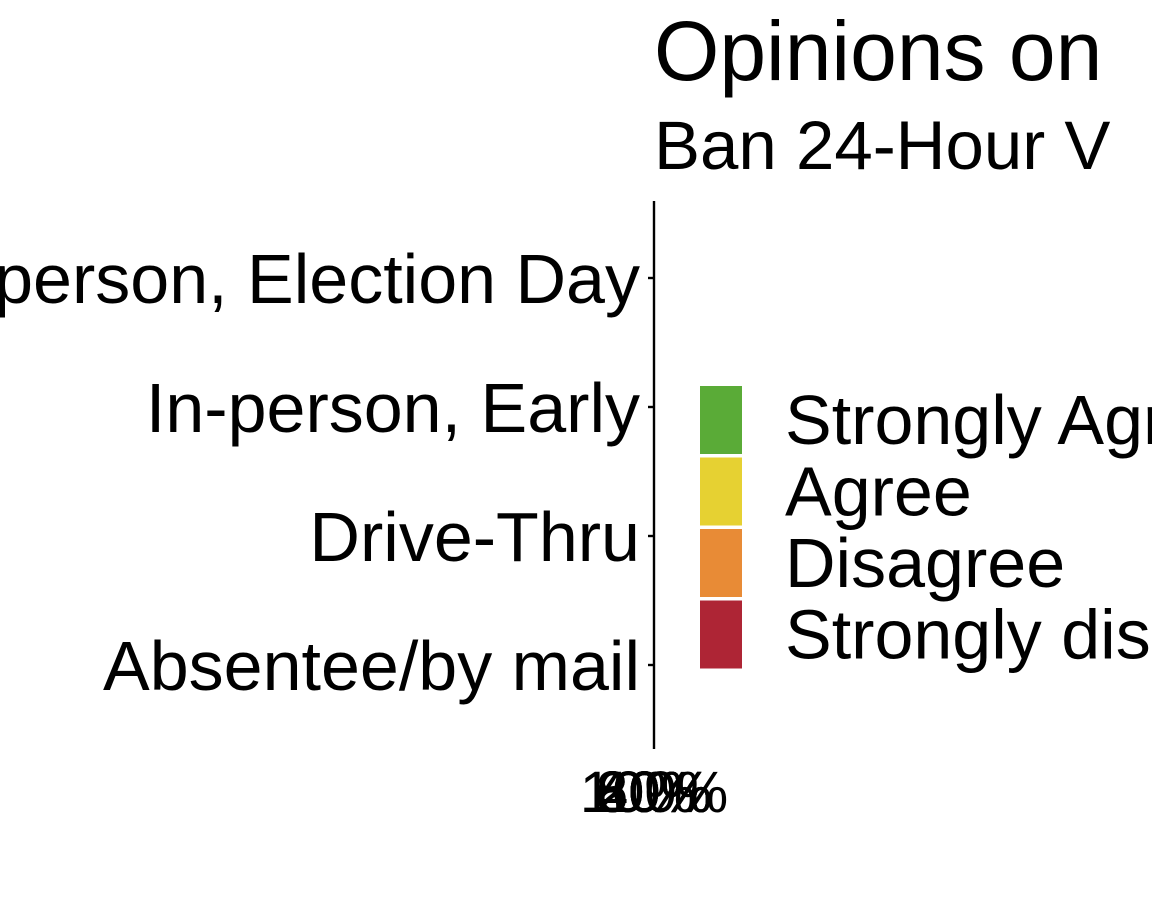  I want to click on legend-label-strongly-disagree: Strongly disagree, so click(968, 635).